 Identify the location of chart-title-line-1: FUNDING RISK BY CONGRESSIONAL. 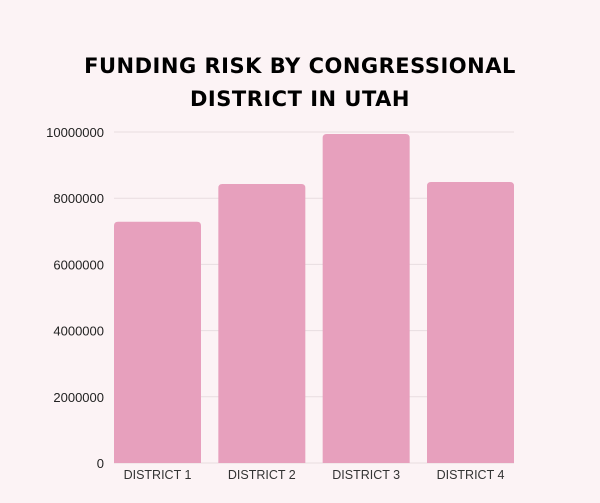
(300, 66).